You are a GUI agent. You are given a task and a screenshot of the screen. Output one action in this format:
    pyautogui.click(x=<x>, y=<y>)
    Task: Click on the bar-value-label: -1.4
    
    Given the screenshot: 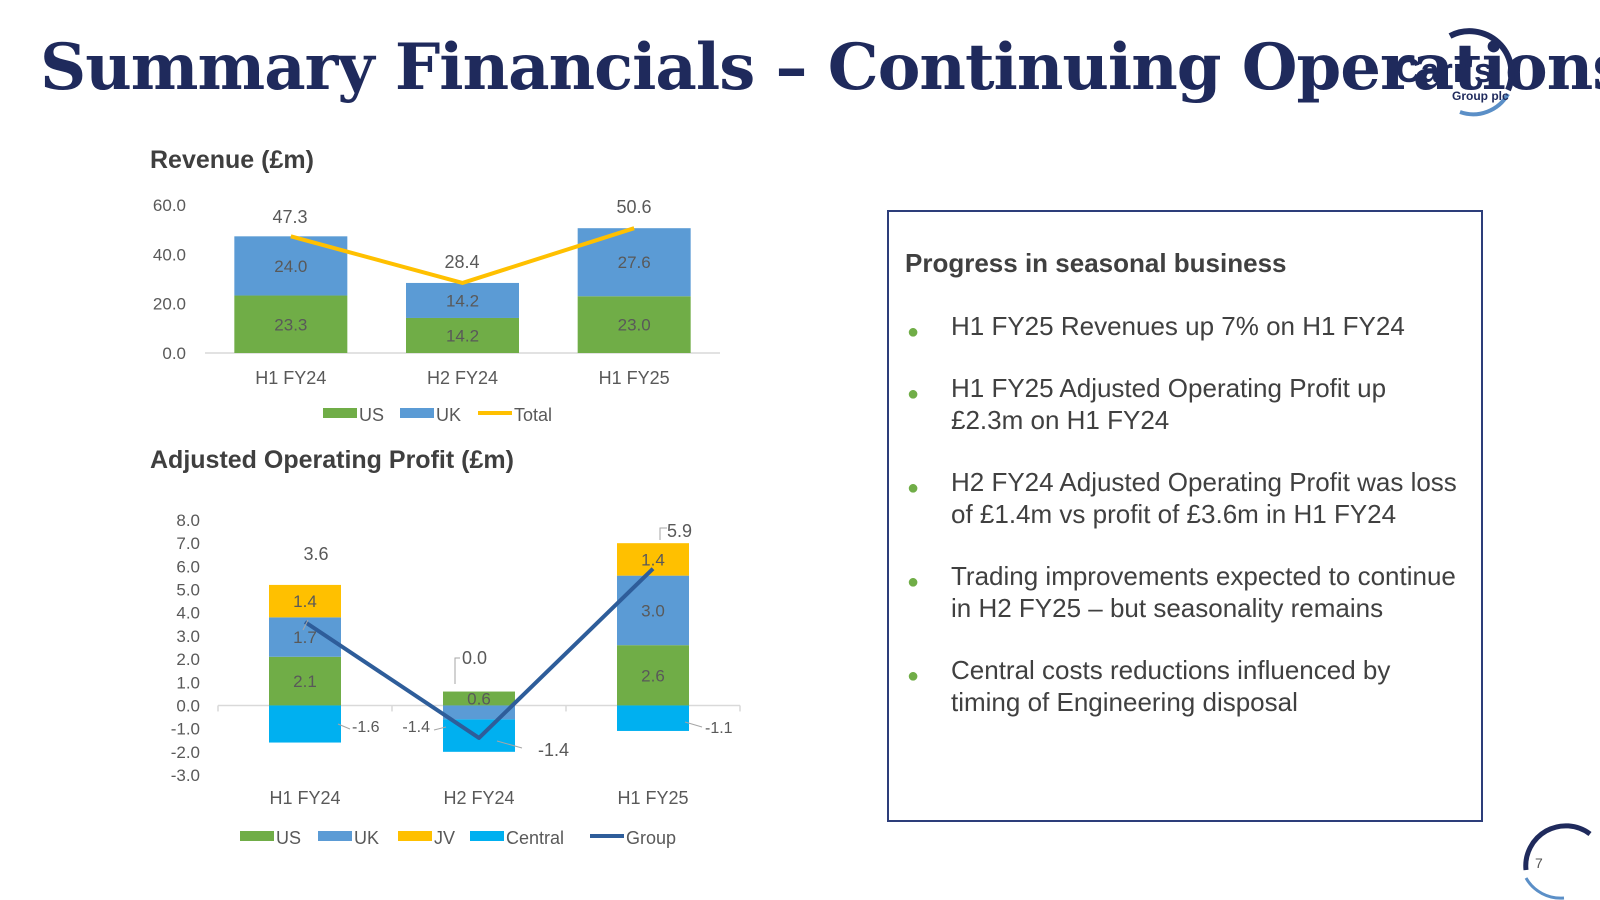 What is the action you would take?
    pyautogui.click(x=416, y=727)
    